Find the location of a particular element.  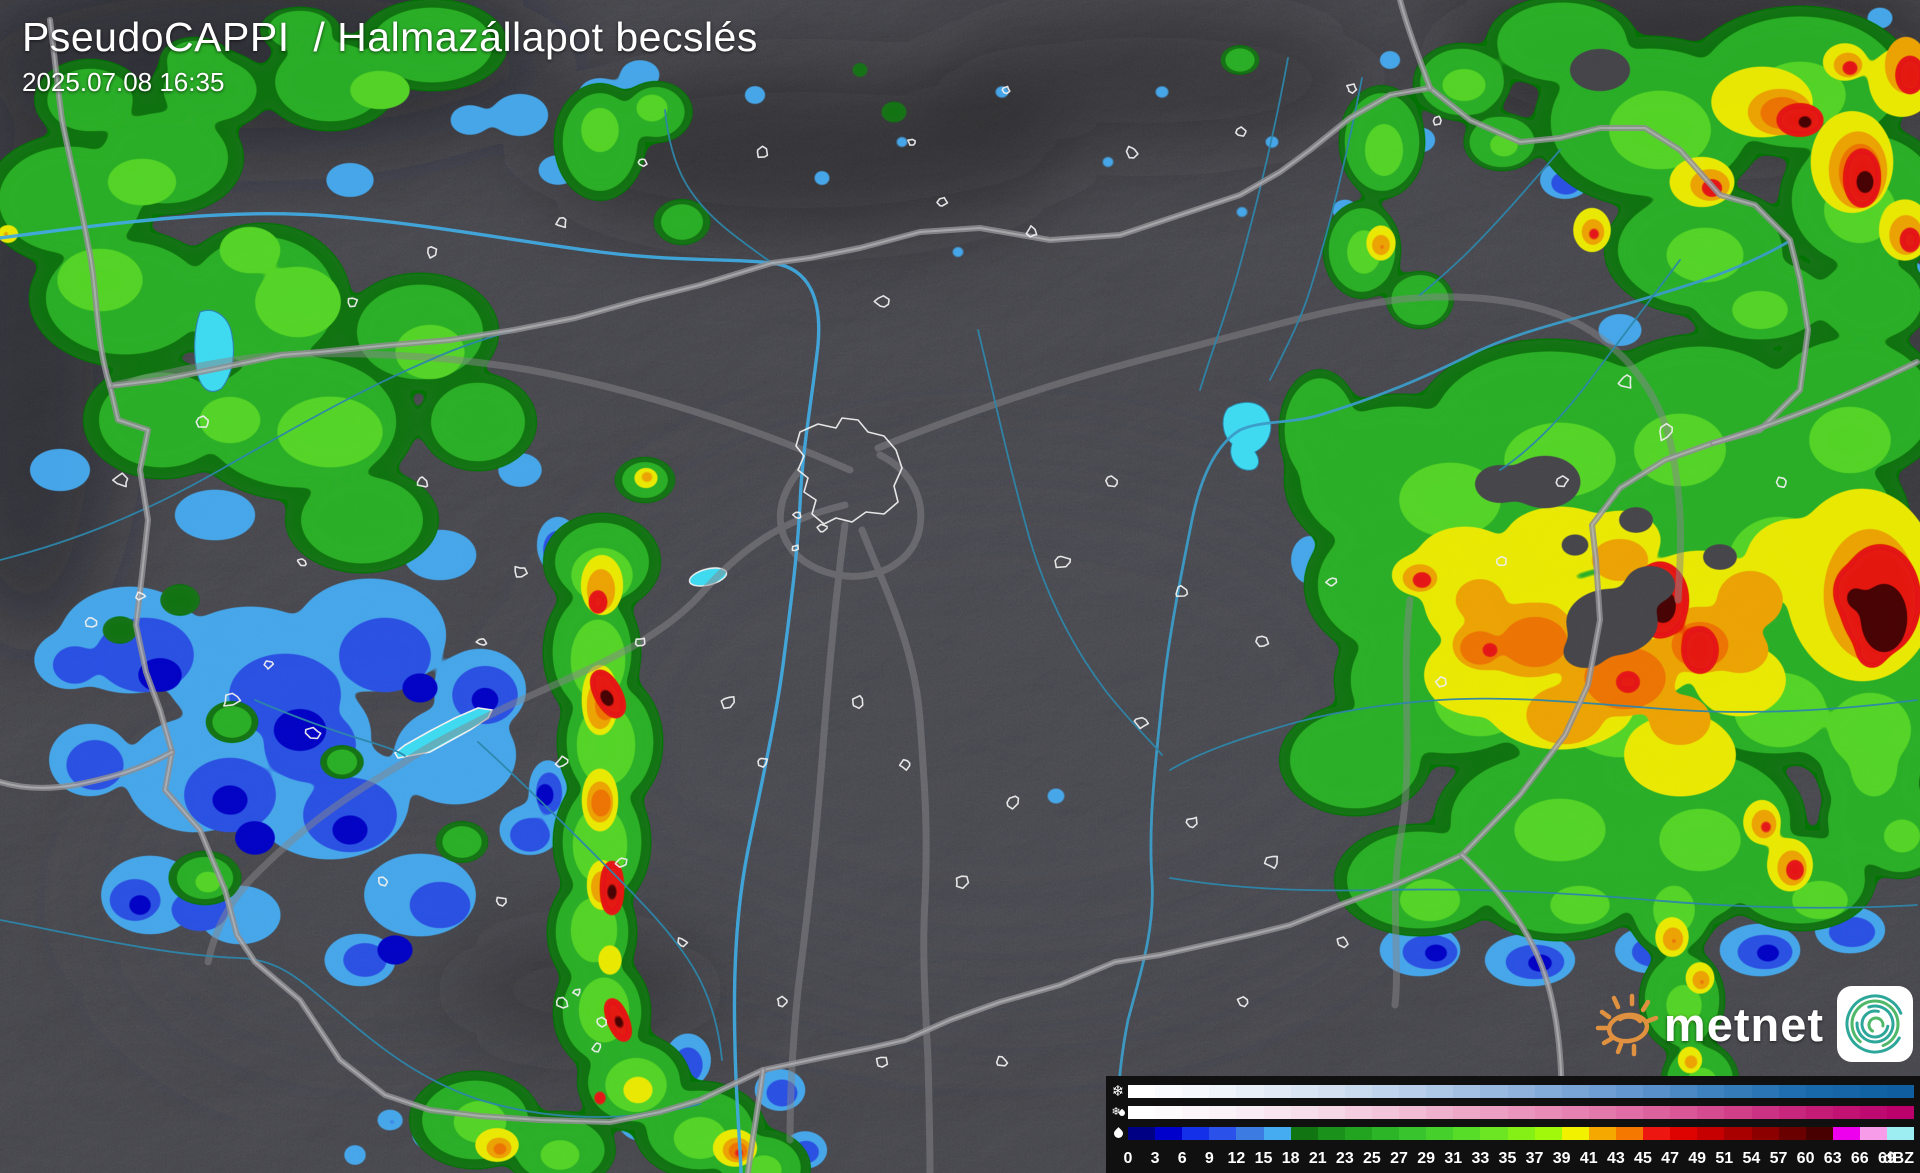

metnet-logo: metnet is located at coordinates (1752, 1024).